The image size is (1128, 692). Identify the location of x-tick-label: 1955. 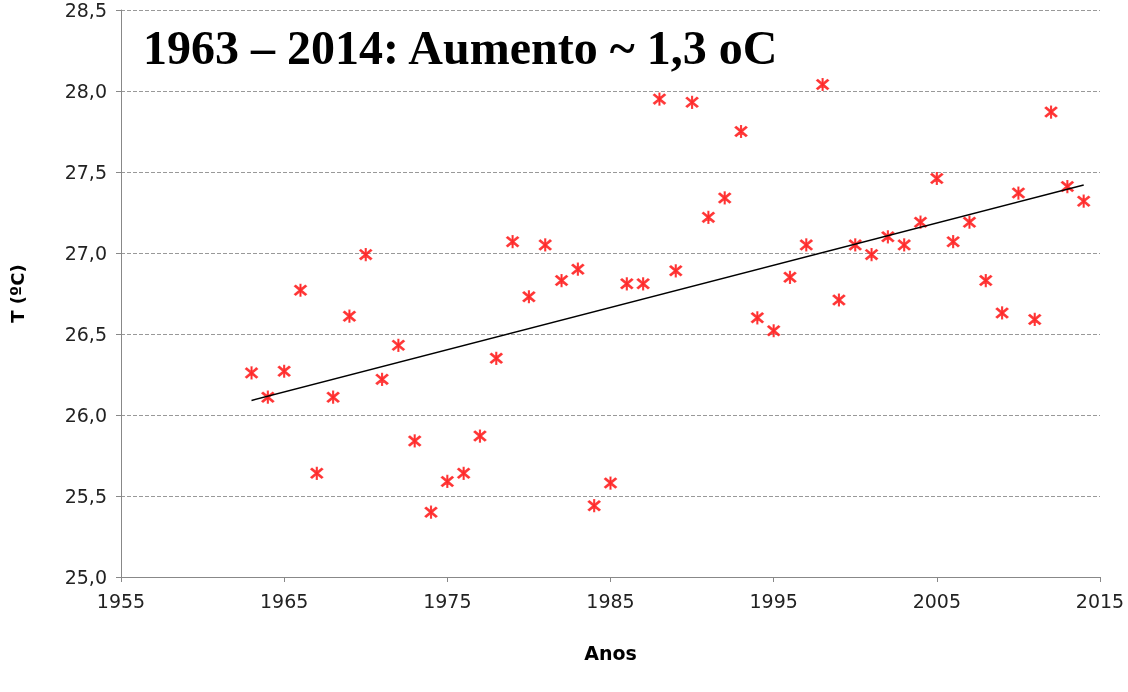
(121, 600).